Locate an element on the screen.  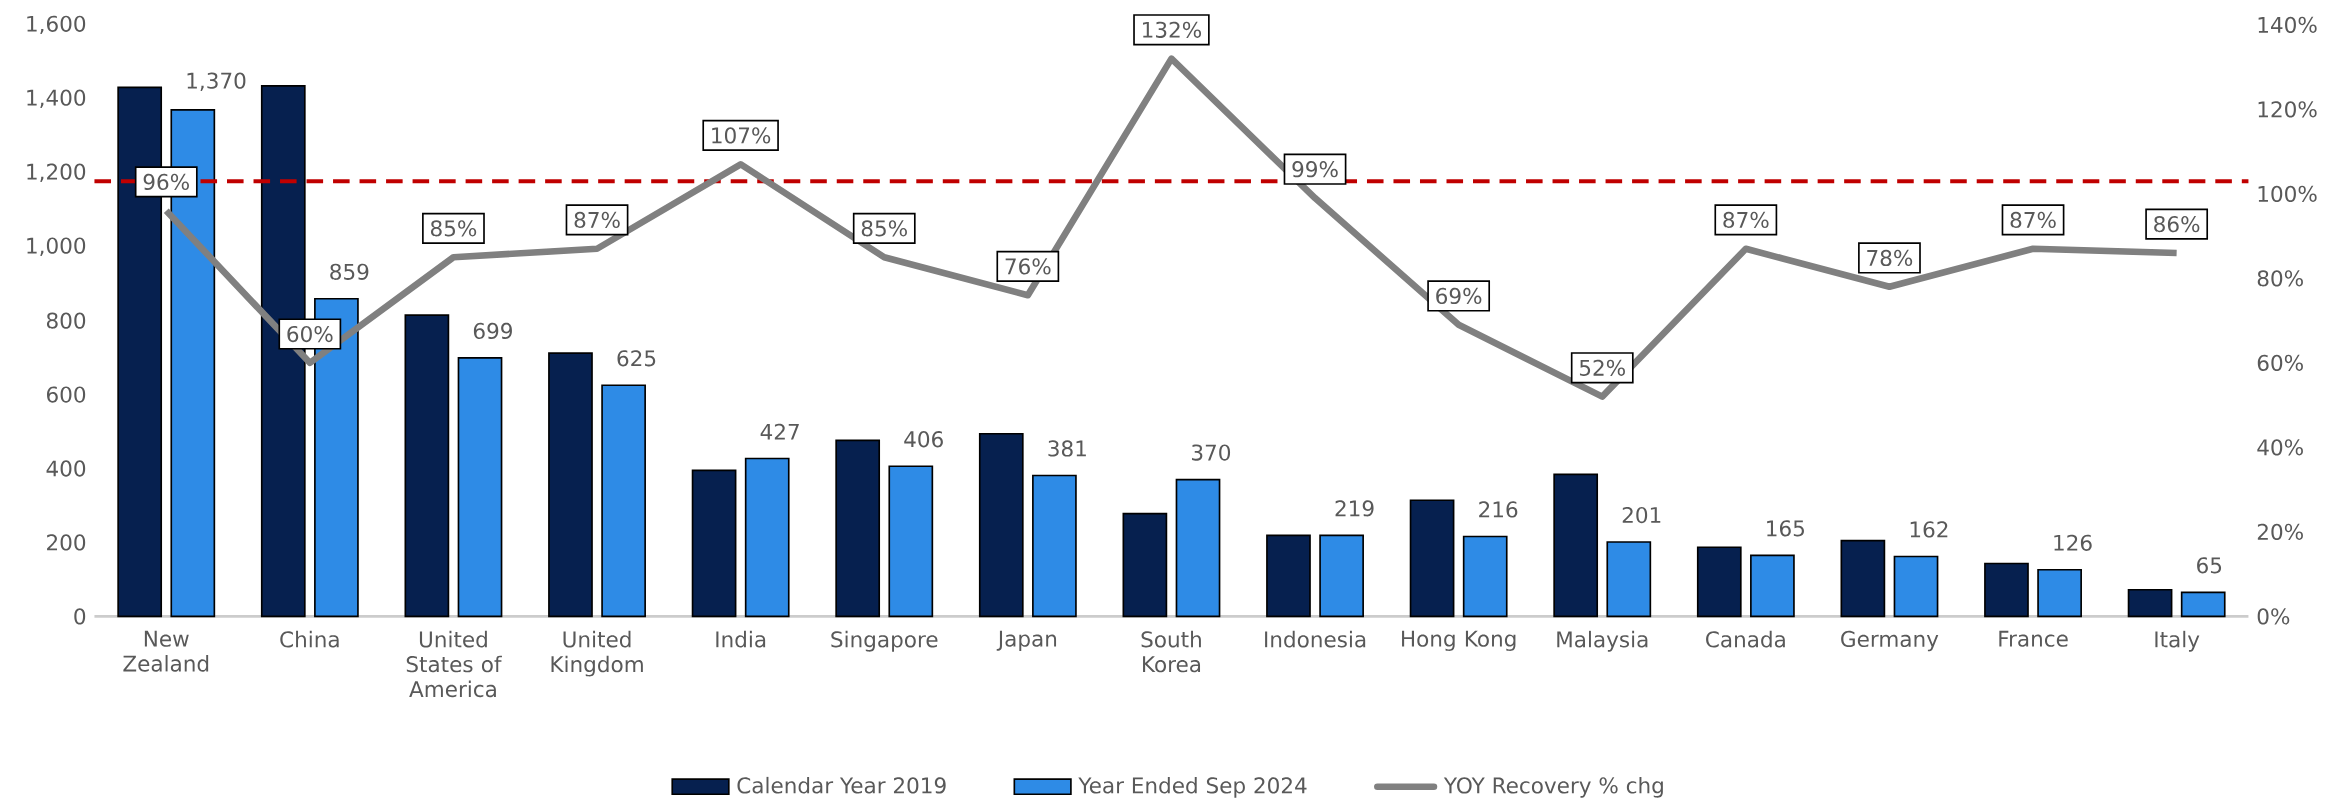
legend-label: Year Ended Sep 2024 is located at coordinates (1192, 787).